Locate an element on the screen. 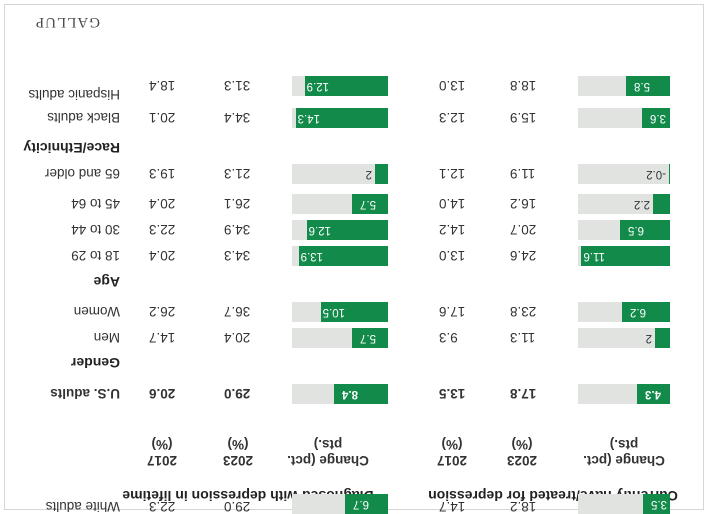 The image size is (708, 514). cur-change-label: 6.5 is located at coordinates (636, 230).